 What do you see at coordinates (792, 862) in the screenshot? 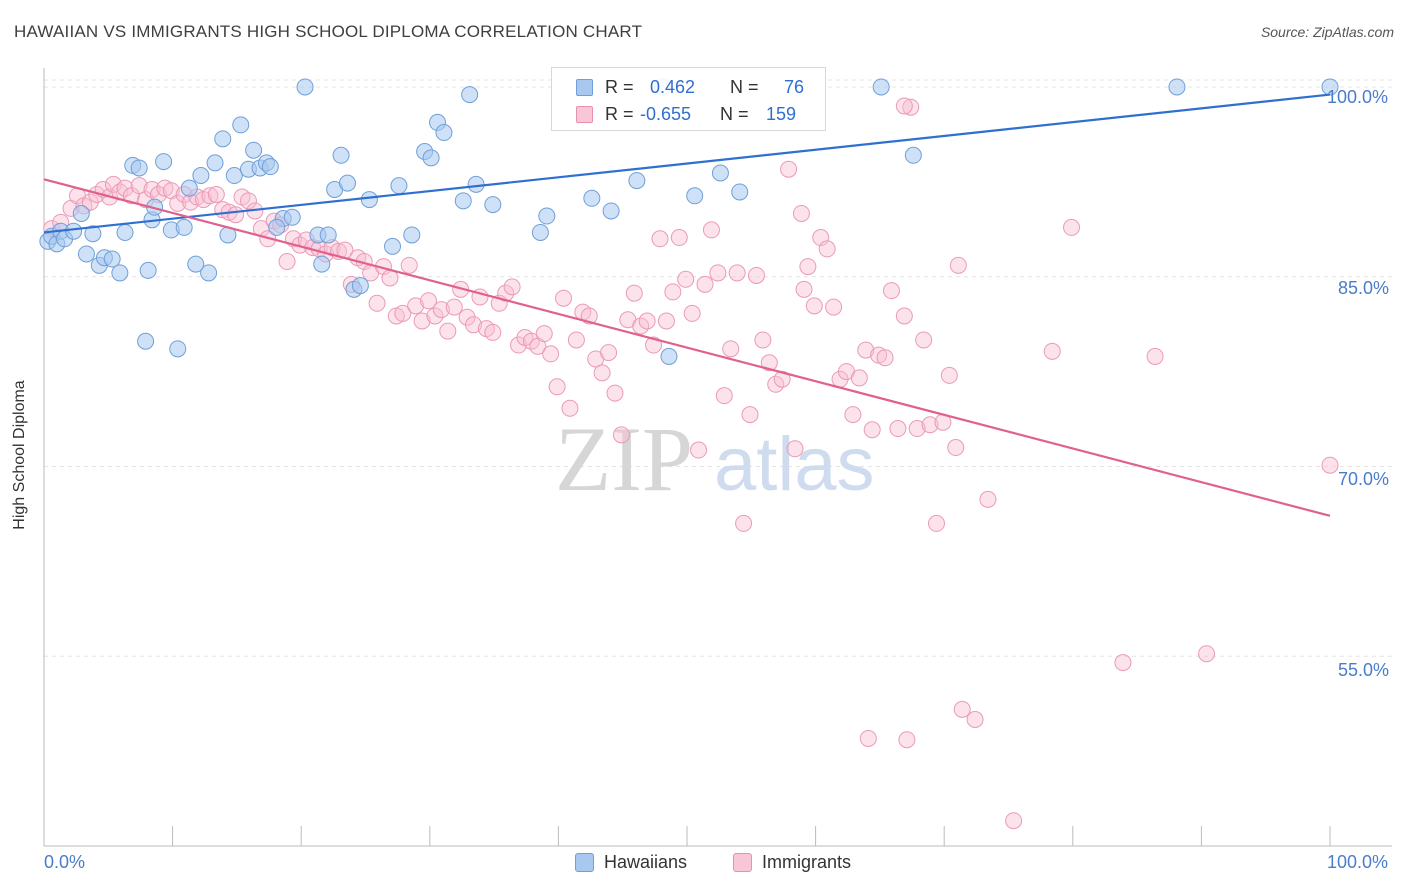
I see `legend-item-immigrants: Immigrants` at bounding box center [792, 862].